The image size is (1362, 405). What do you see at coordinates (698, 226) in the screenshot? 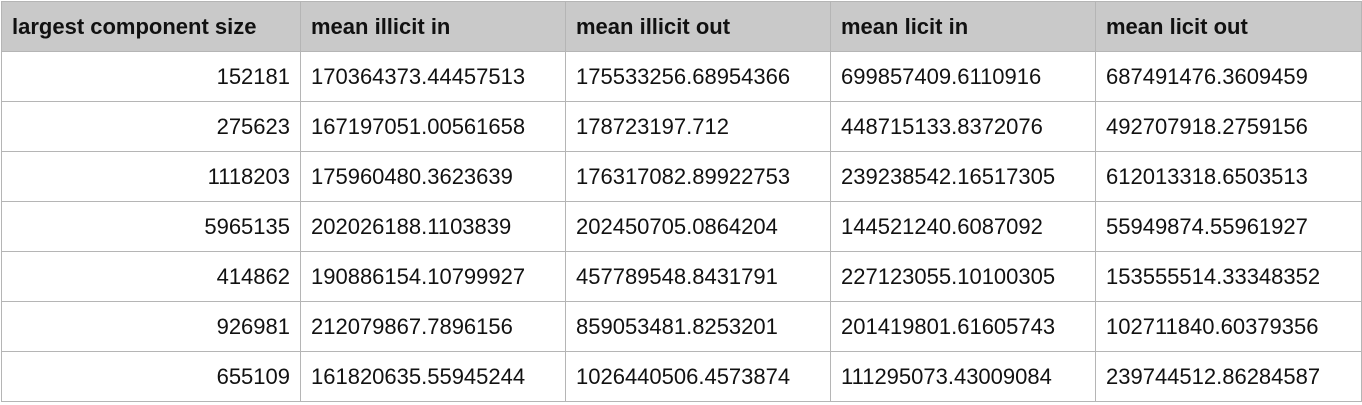
I see `table-cell: 202450705.0864204` at bounding box center [698, 226].